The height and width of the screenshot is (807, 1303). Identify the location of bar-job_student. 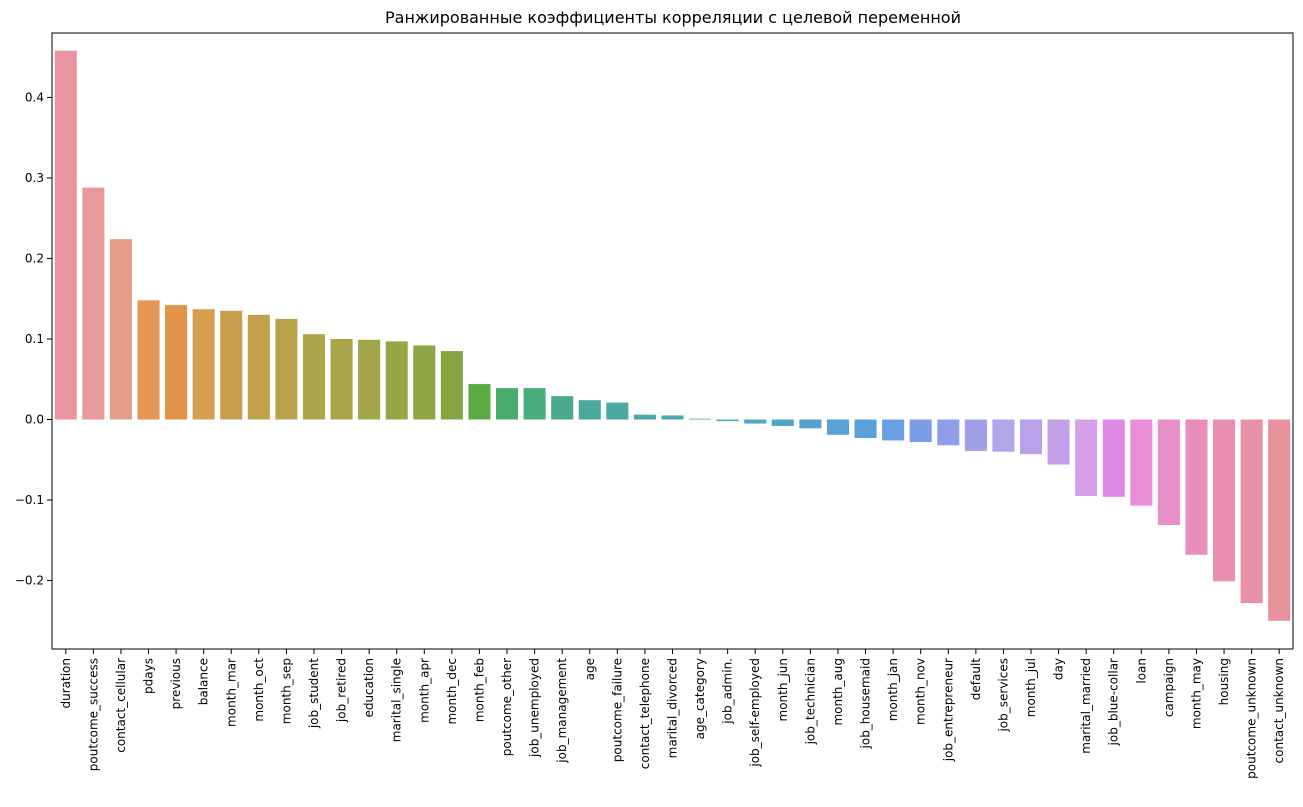
(314, 377).